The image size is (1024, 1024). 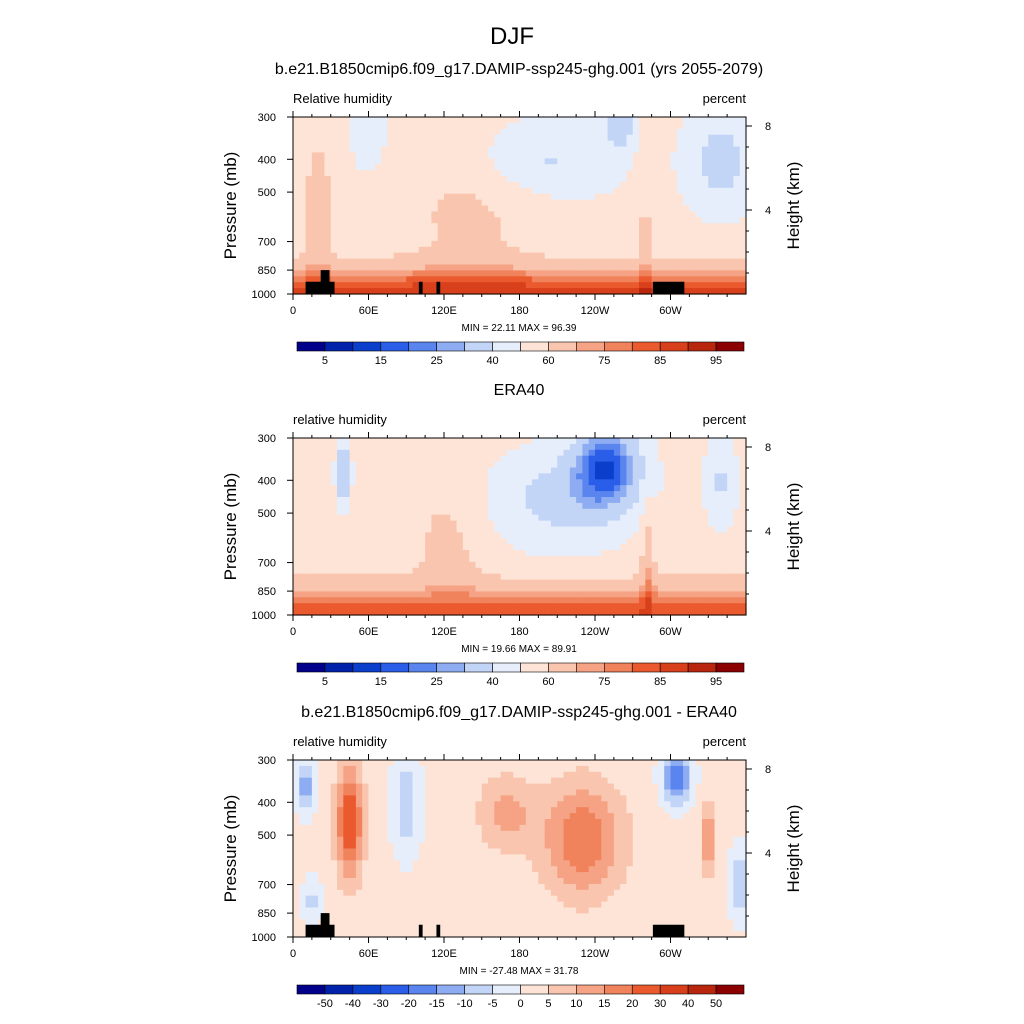 I want to click on colorbar-label: 60, so click(x=548, y=682).